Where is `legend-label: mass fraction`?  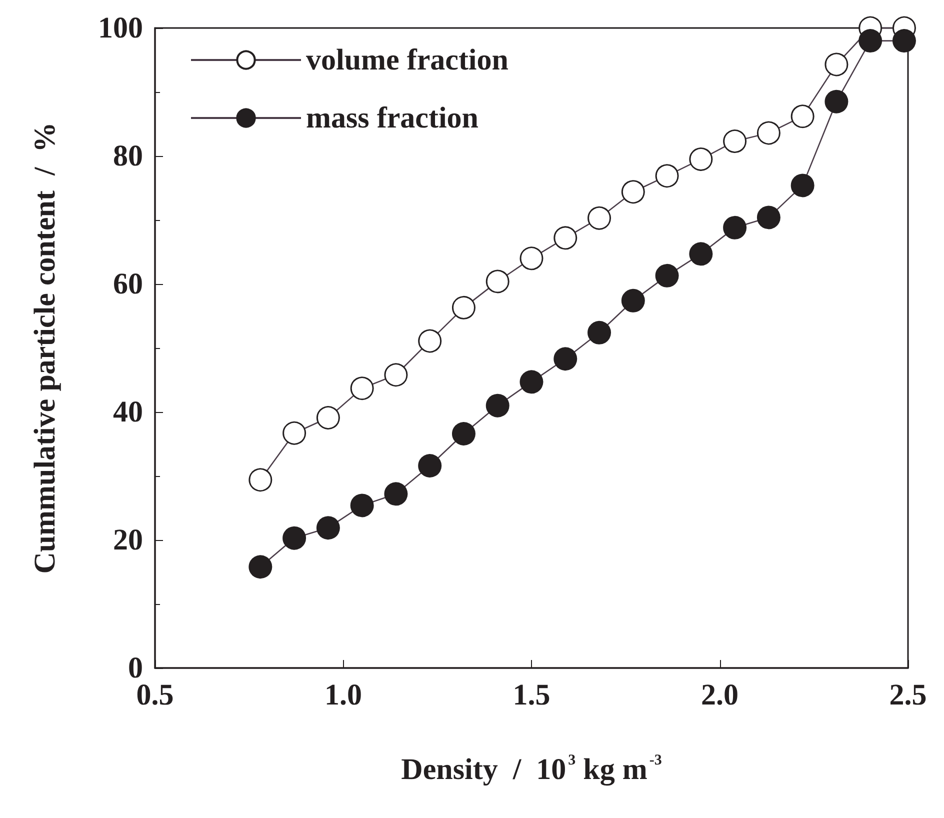 legend-label: mass fraction is located at coordinates (392, 118).